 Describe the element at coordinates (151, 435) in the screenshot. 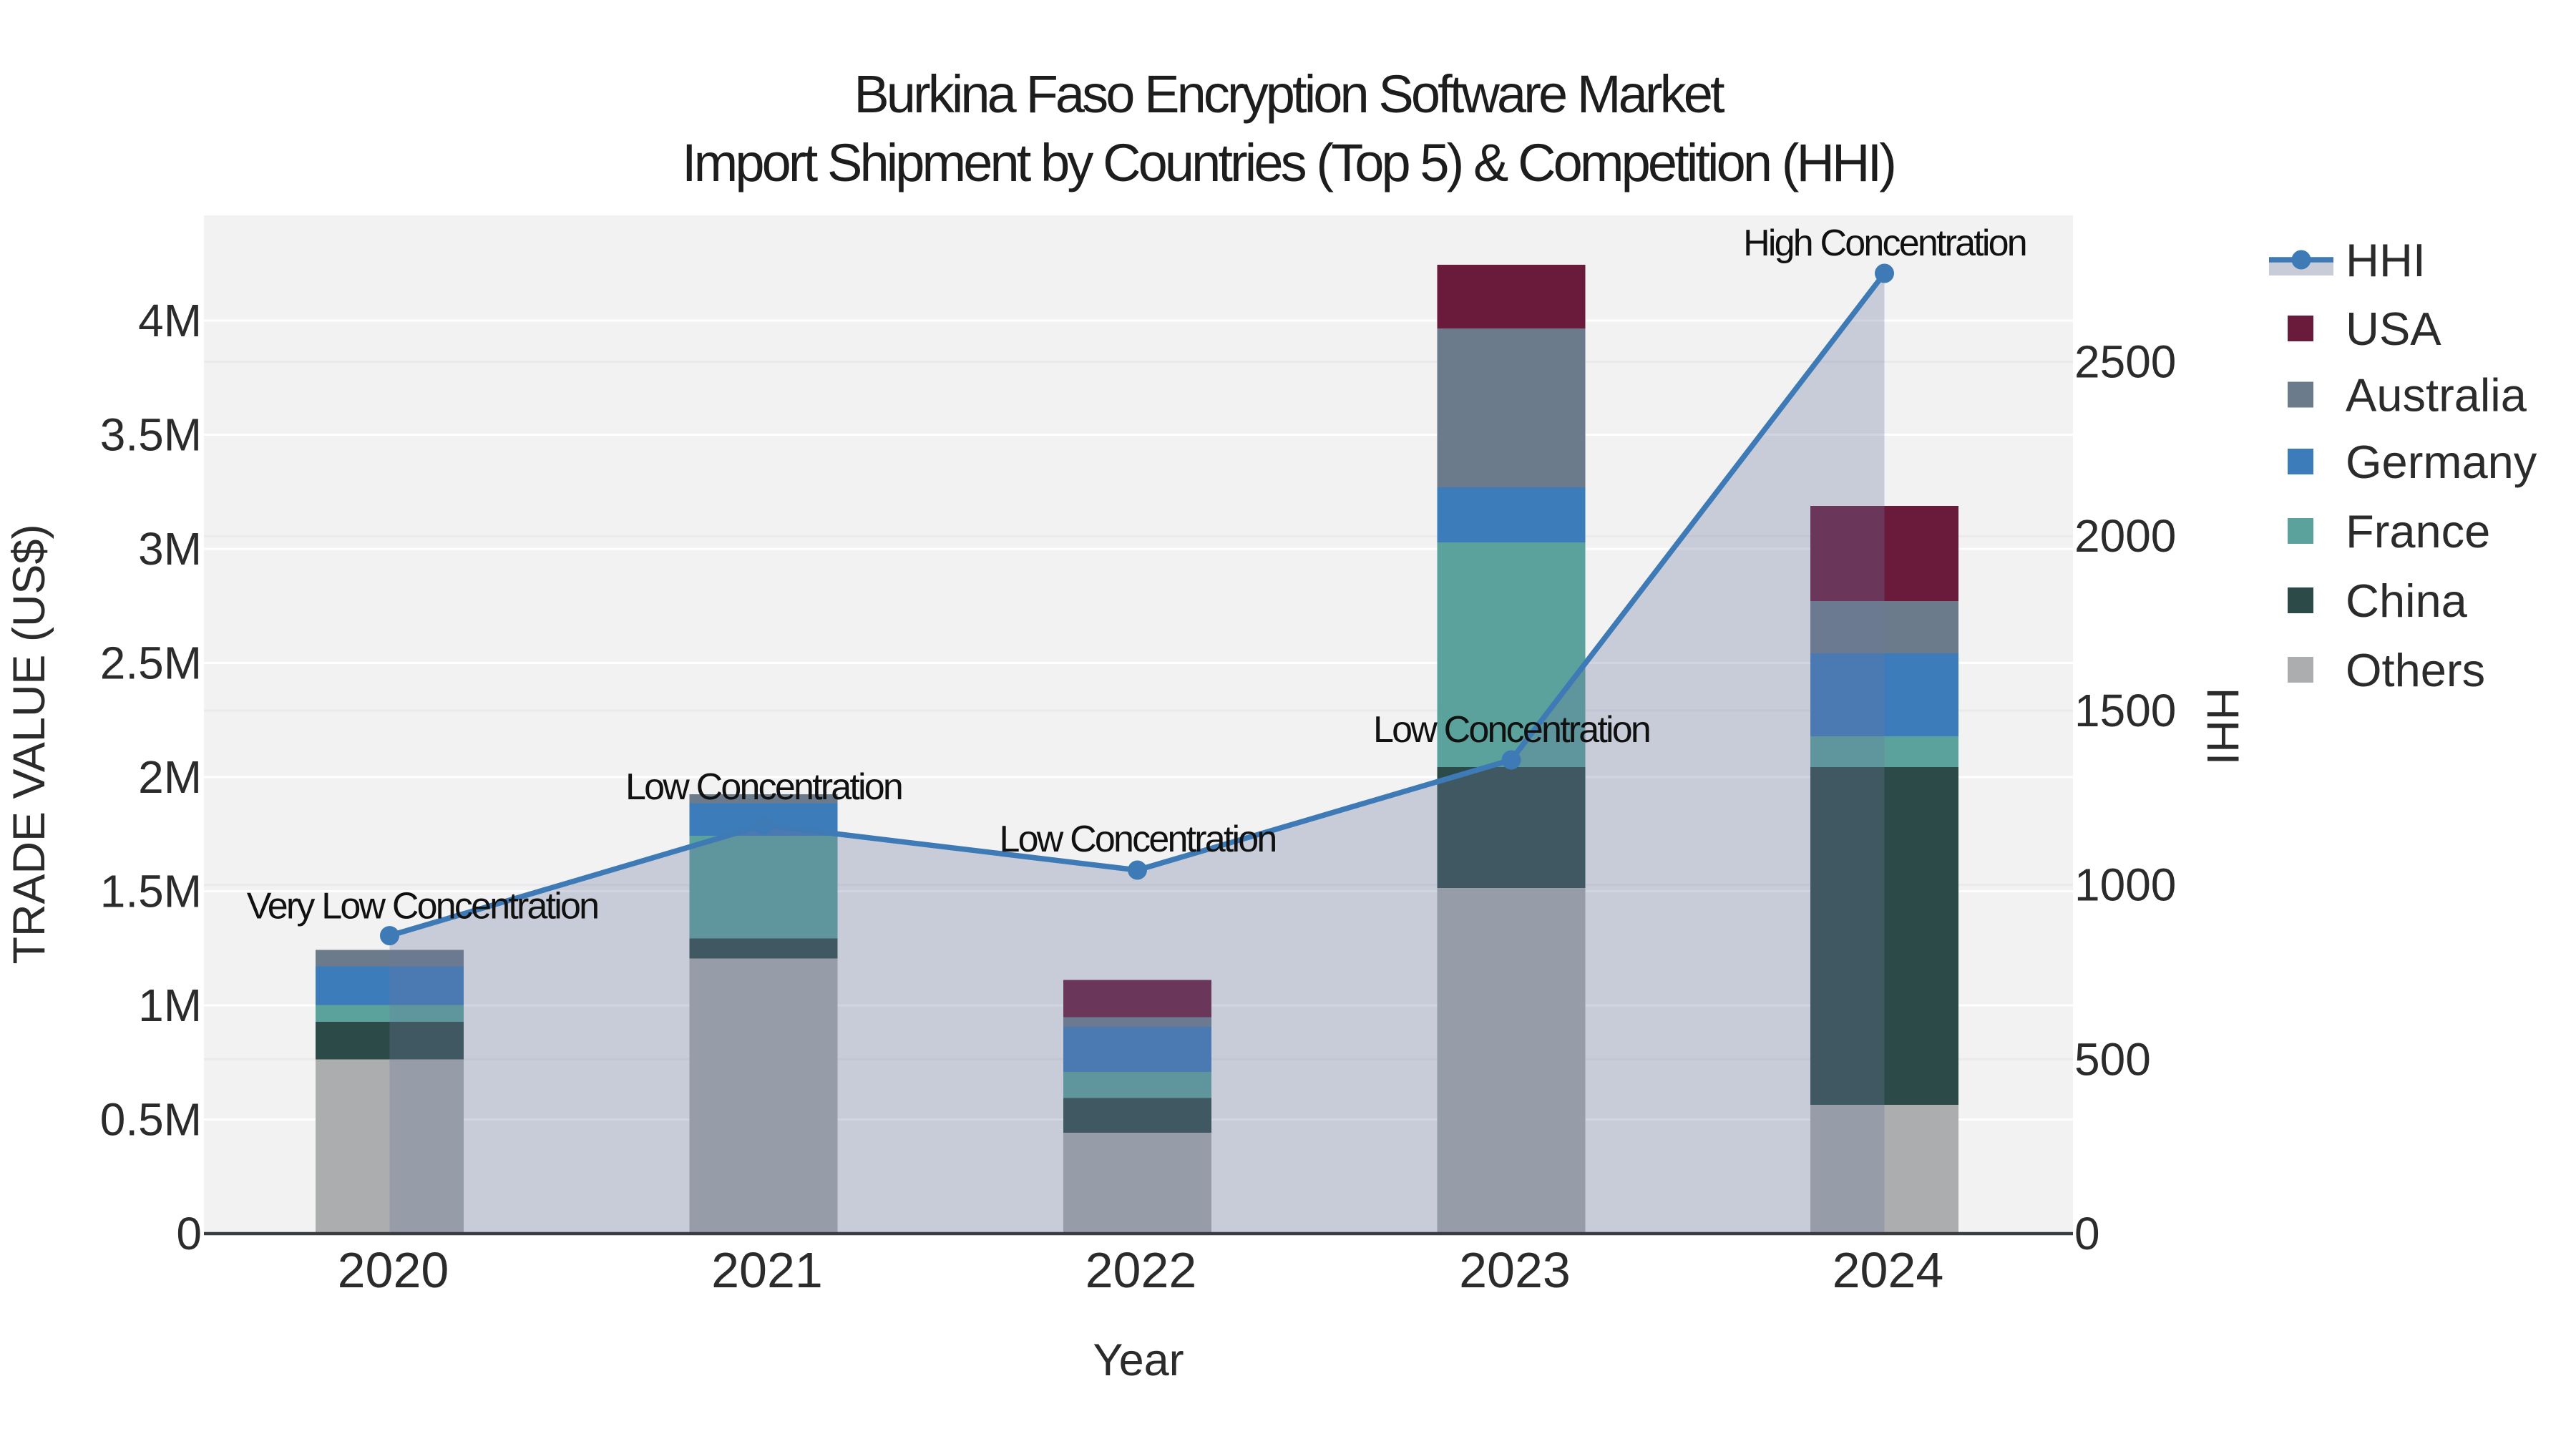

I see `svg-text: 3.5M` at that location.